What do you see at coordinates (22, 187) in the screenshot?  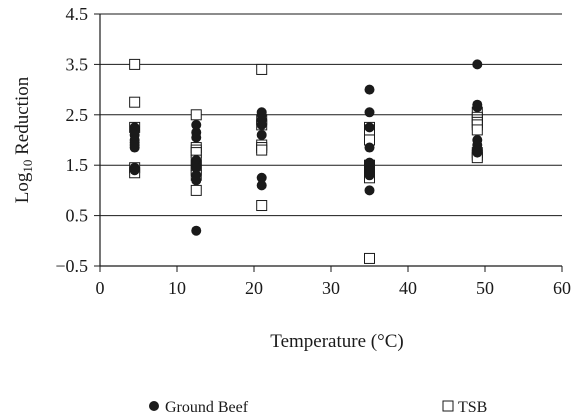 I see `y-axis-title-main: Log` at bounding box center [22, 187].